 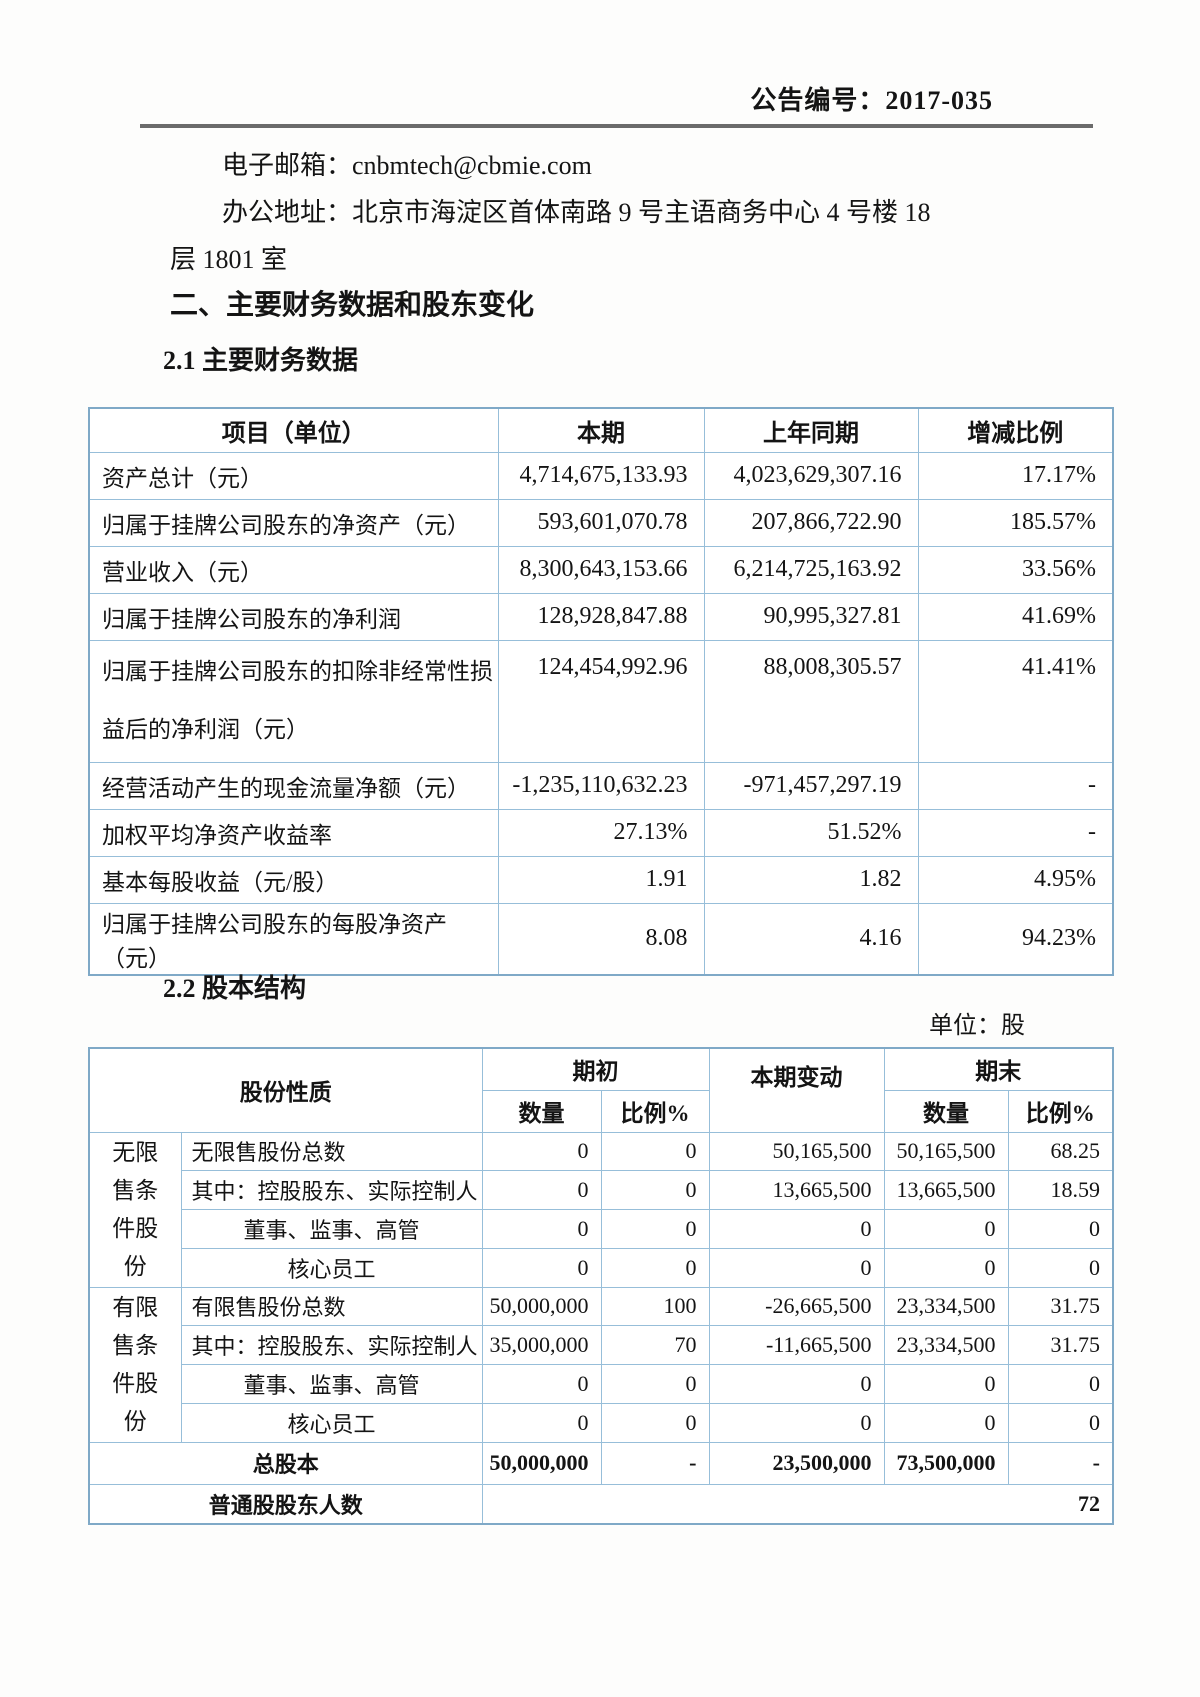 What do you see at coordinates (946, 1463) in the screenshot?
I see `value-end-qty: 73,500,000` at bounding box center [946, 1463].